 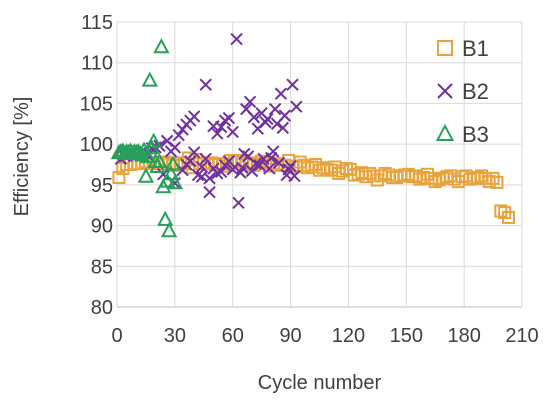 What do you see at coordinates (445, 48) in the screenshot?
I see `legend-square-marker` at bounding box center [445, 48].